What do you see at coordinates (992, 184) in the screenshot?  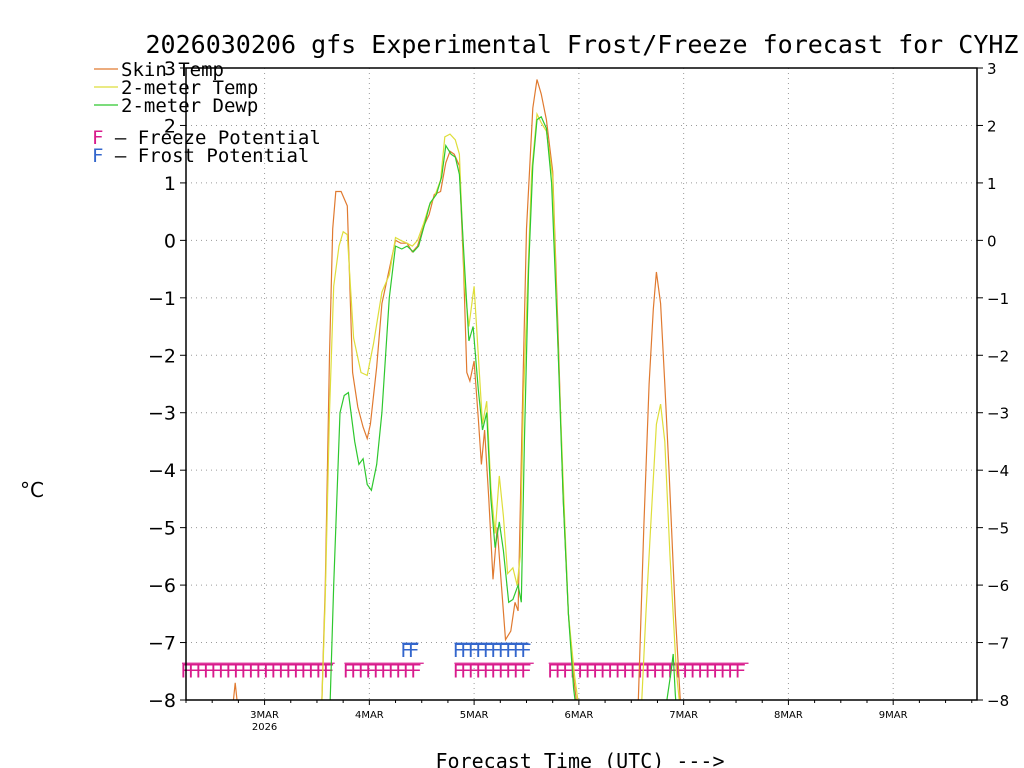 I see `y-tick-label-right: 1` at bounding box center [992, 184].